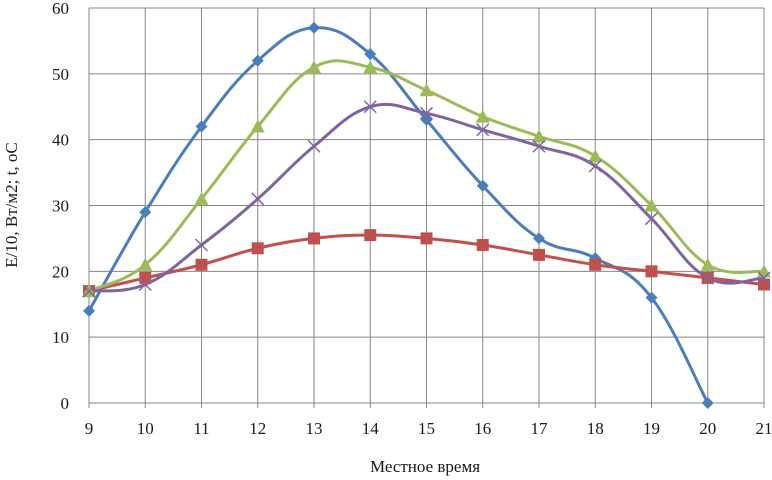 The width and height of the screenshot is (772, 480). Describe the element at coordinates (371, 428) in the screenshot. I see `x-tick-label: 14` at that location.